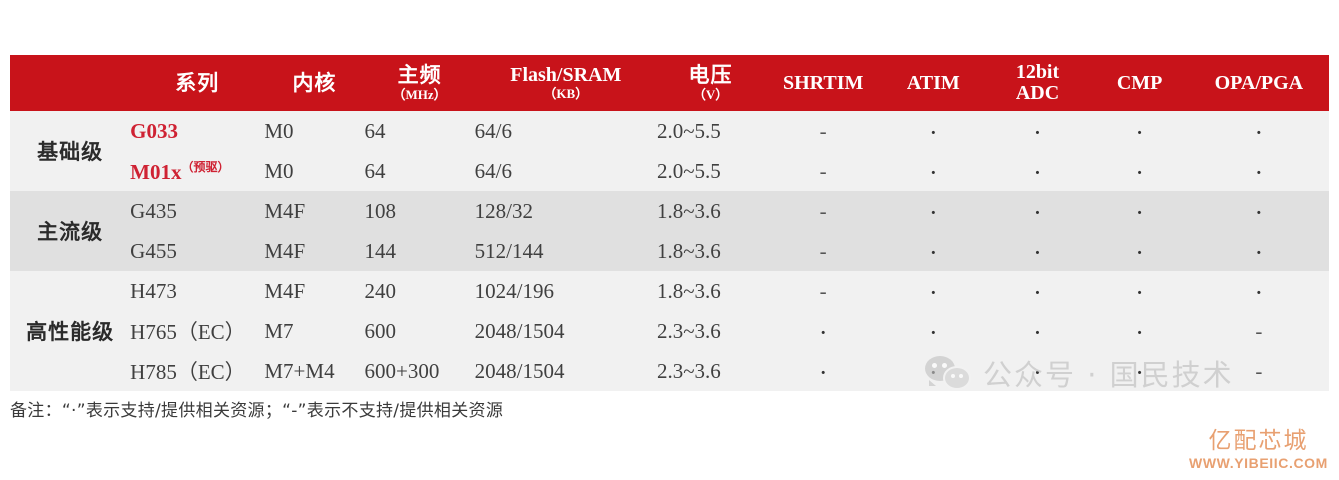  I want to click on group-label-cell: 基础级, so click(70, 151).